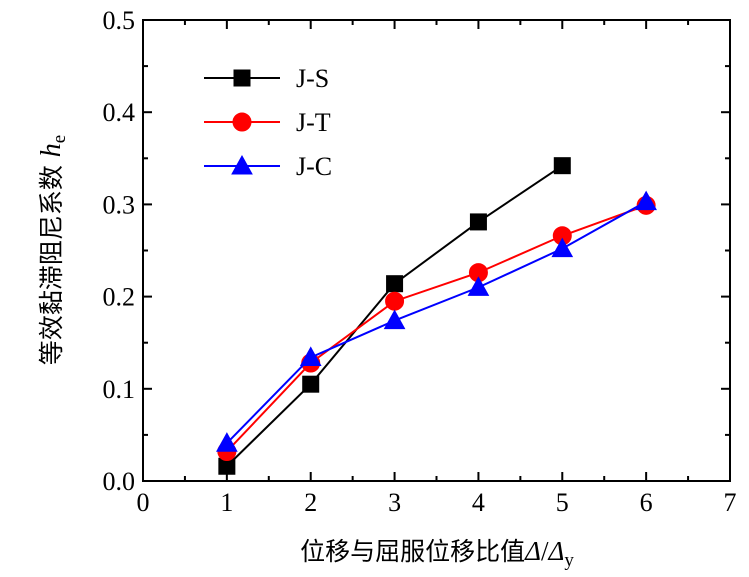  What do you see at coordinates (119, 389) in the screenshot?
I see `y-tick-label: 0.1` at bounding box center [119, 389].